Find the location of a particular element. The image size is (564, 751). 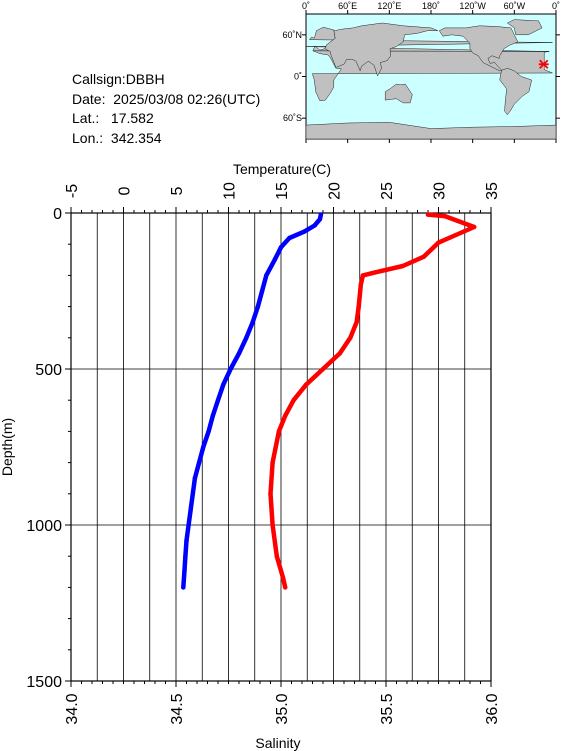

map-lon-label: 120˚W is located at coordinates (472, 6).